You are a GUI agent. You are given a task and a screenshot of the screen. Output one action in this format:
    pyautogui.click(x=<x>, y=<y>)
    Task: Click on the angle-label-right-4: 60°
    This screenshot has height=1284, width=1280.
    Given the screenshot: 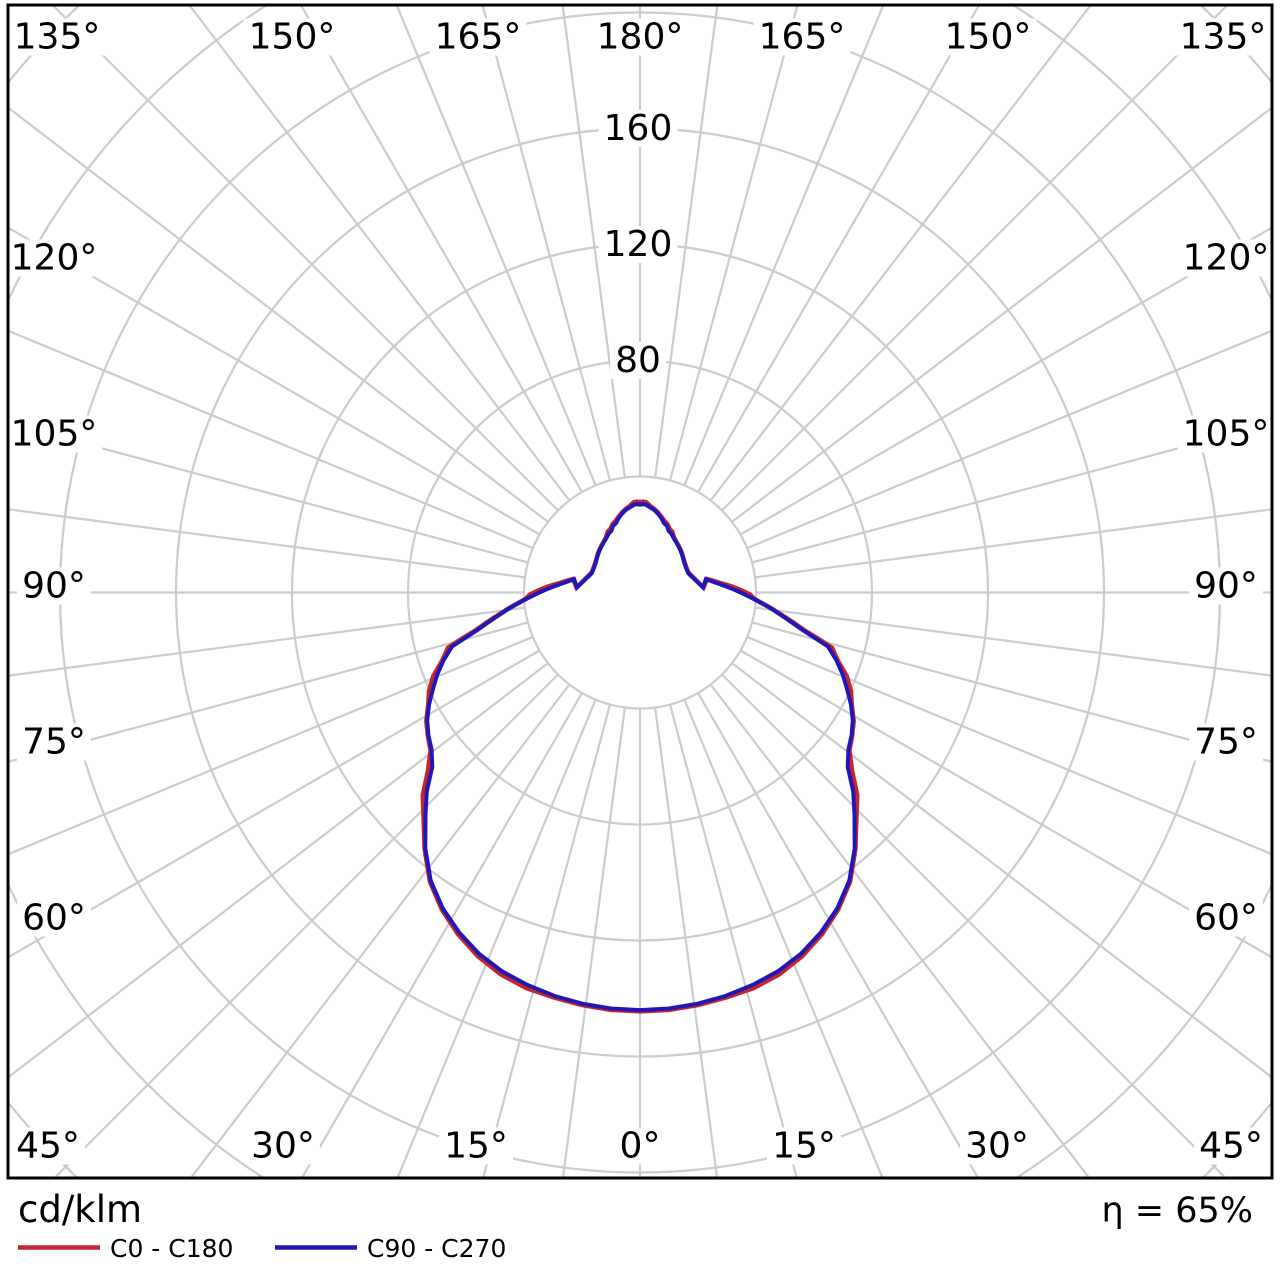 What is the action you would take?
    pyautogui.click(x=1226, y=918)
    